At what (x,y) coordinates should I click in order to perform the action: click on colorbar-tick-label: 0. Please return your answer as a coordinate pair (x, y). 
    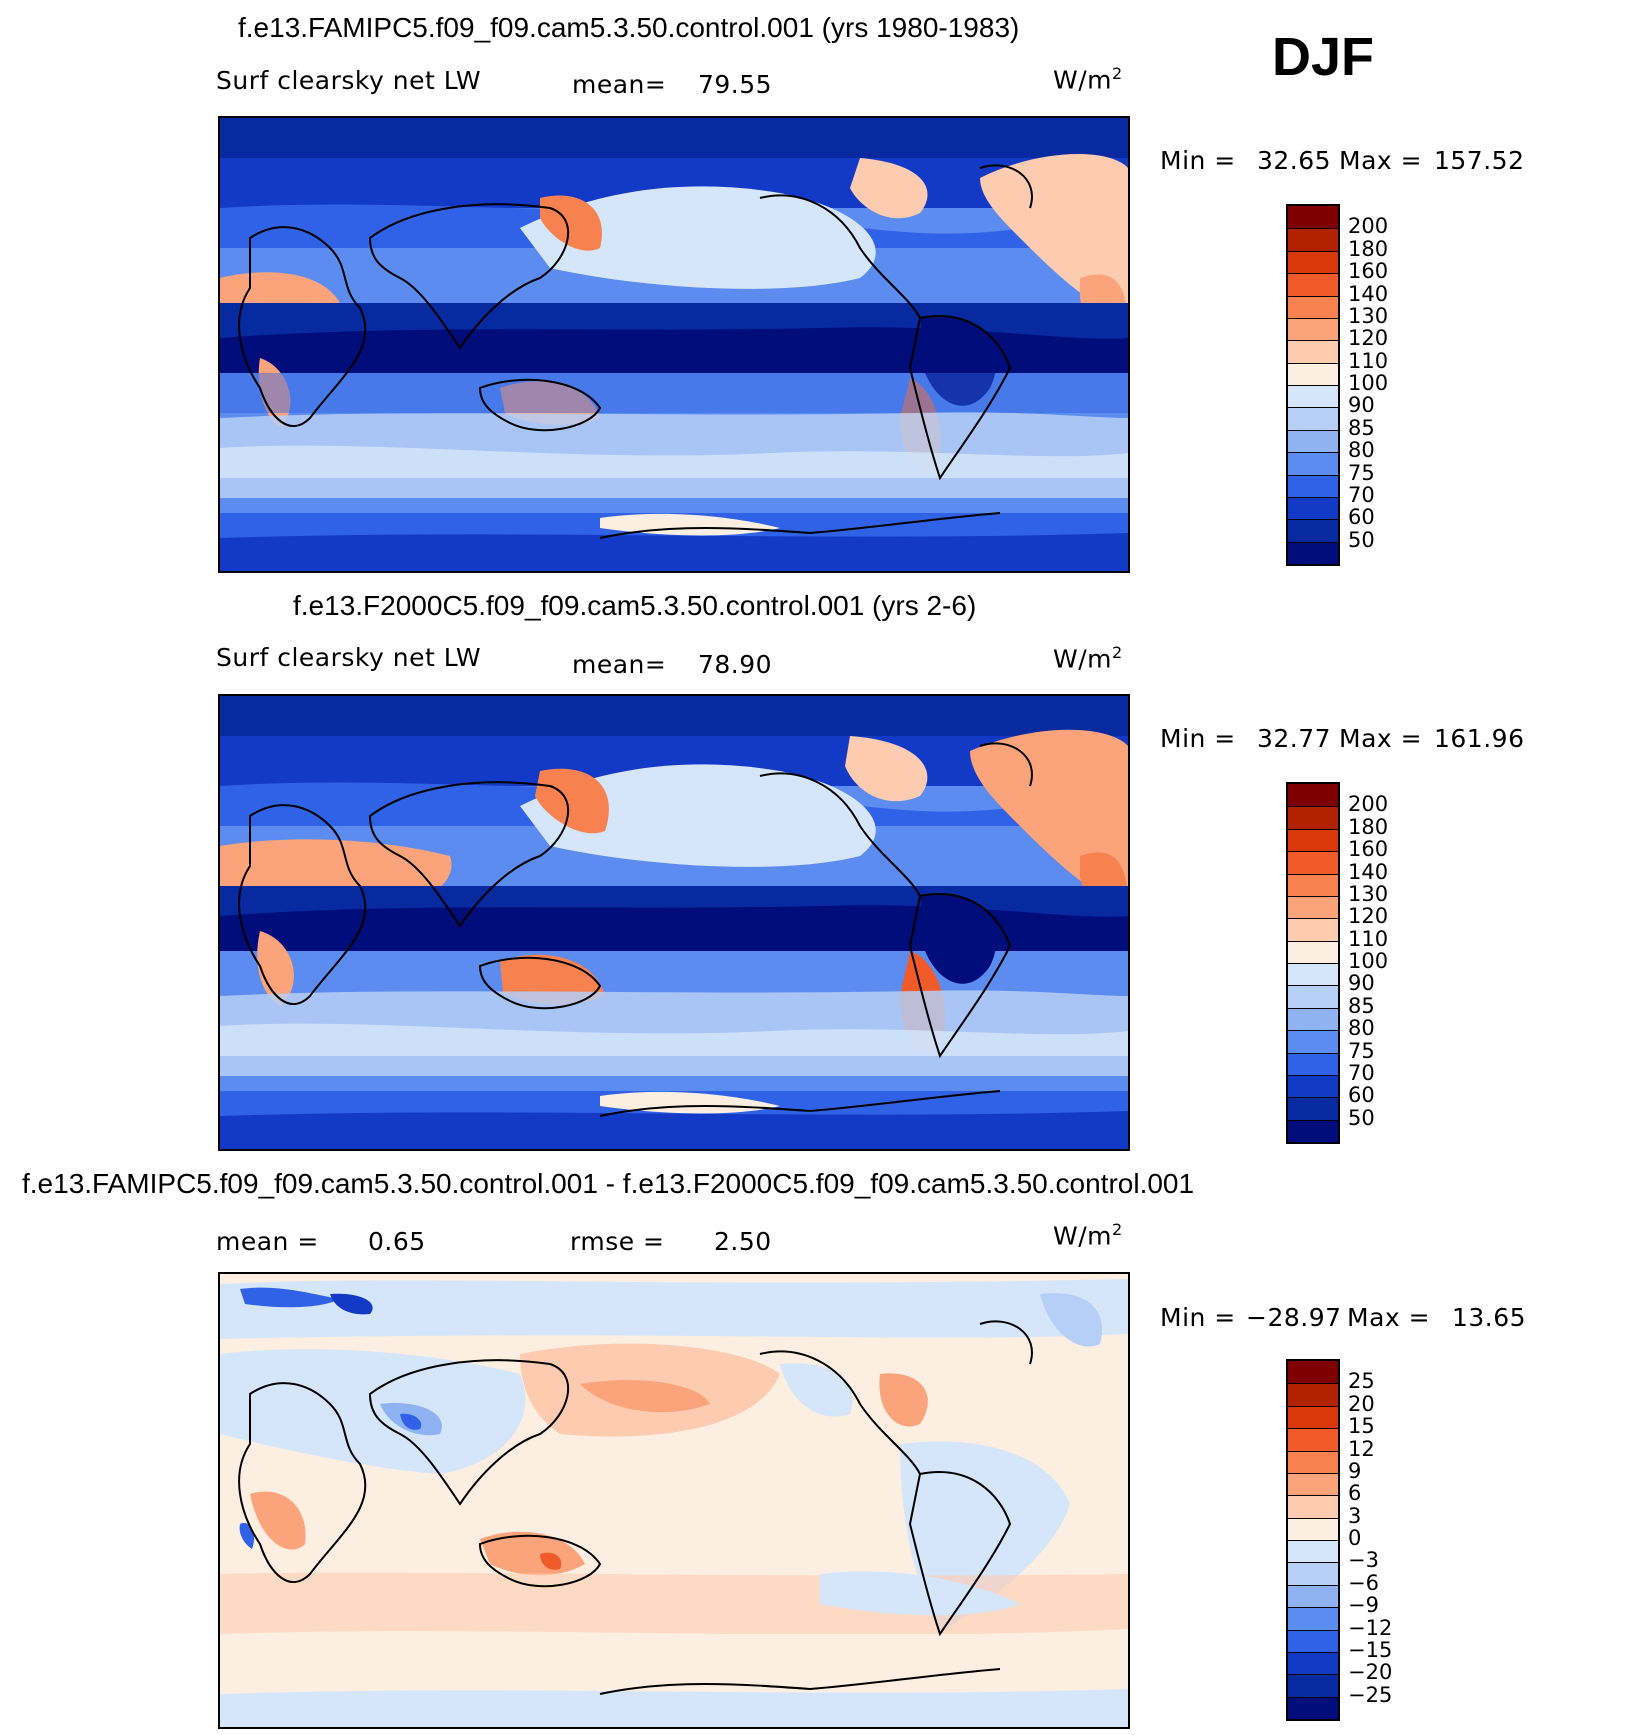
    Looking at the image, I should click on (1355, 1538).